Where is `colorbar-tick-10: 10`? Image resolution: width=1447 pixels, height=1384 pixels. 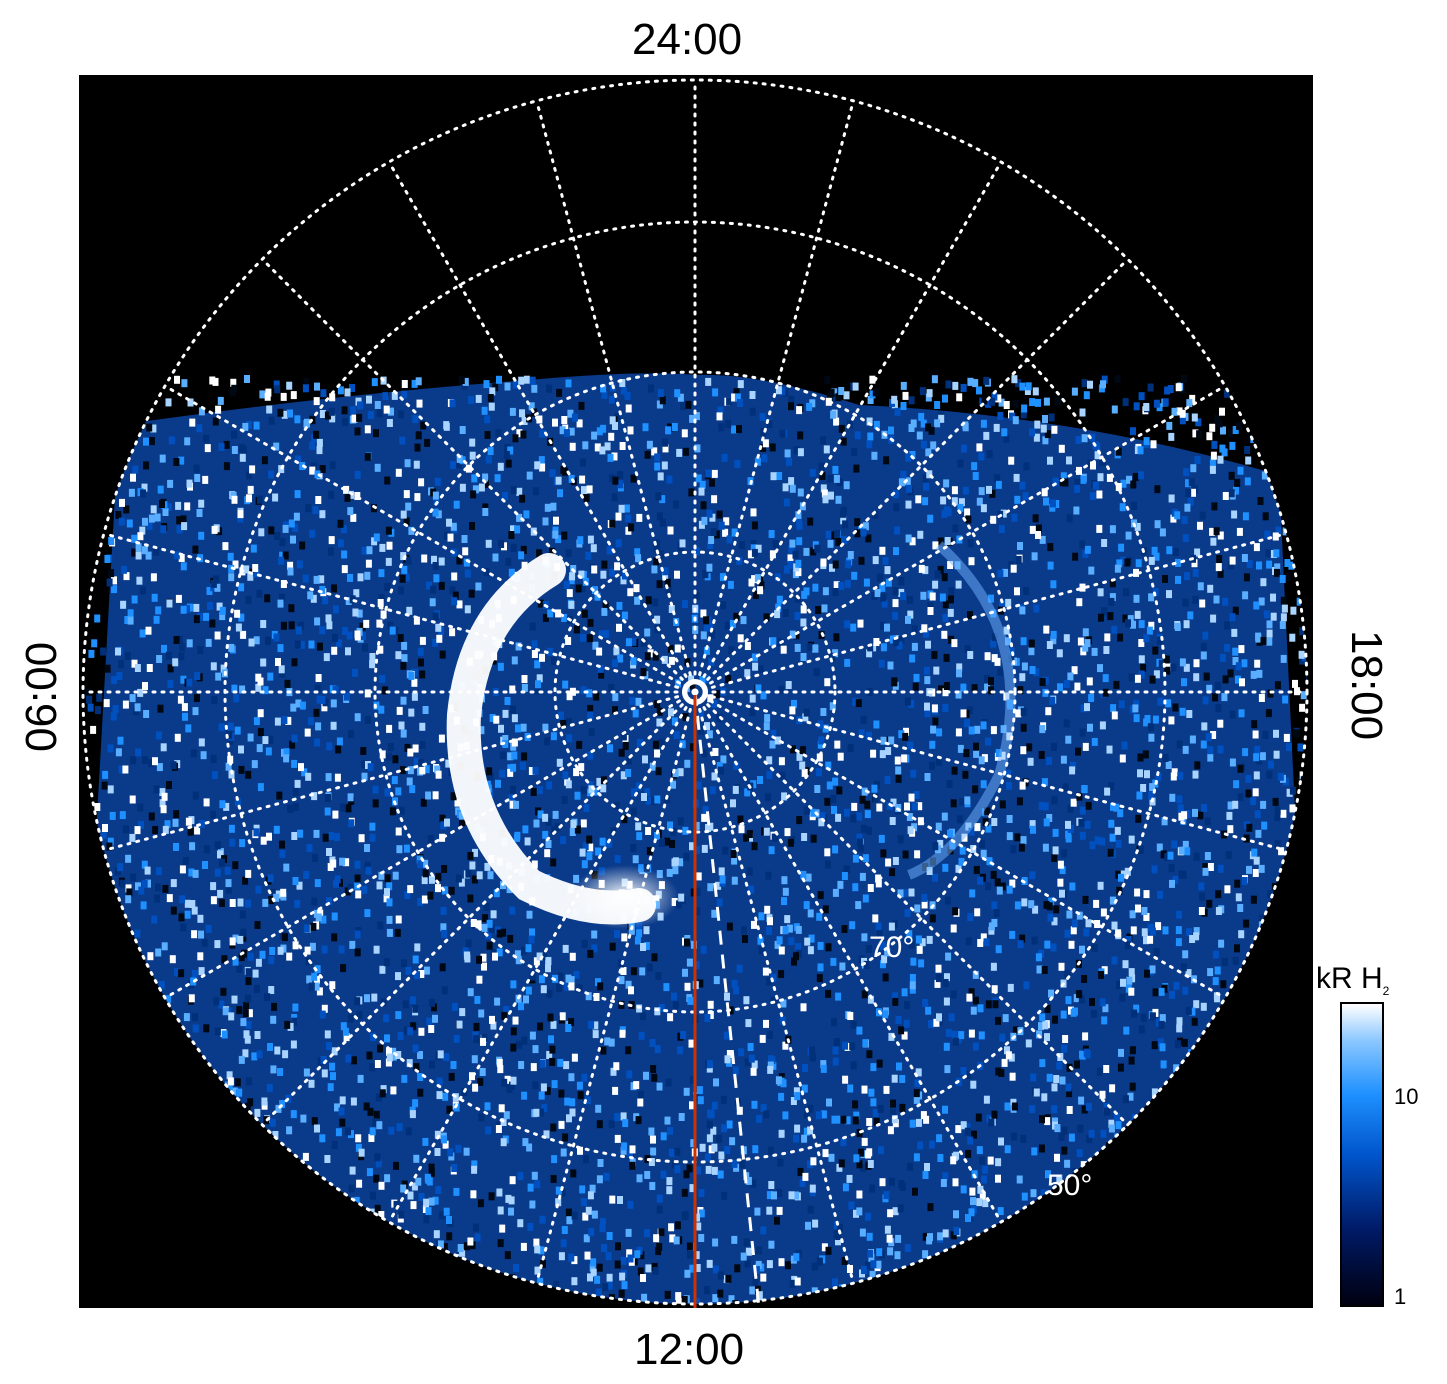
colorbar-tick-10: 10 is located at coordinates (1406, 1096).